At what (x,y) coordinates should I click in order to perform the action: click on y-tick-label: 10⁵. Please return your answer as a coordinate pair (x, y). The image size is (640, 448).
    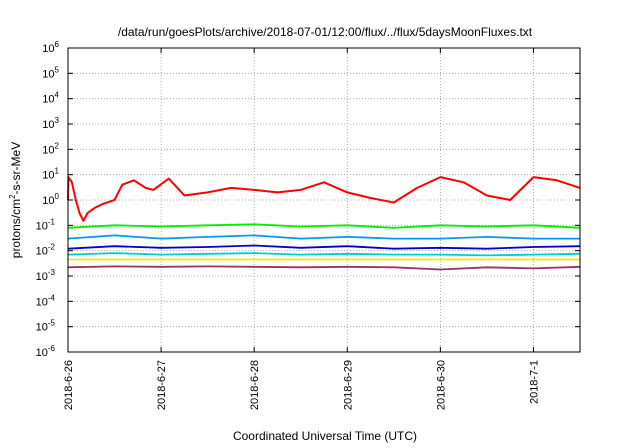
    Looking at the image, I should click on (50, 72).